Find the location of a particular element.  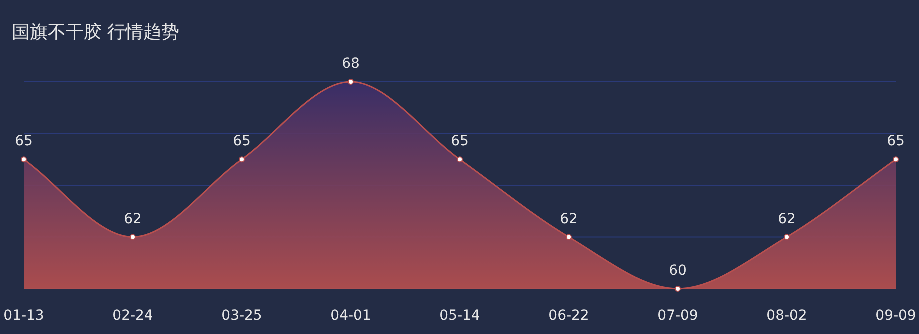

data-label: 68 is located at coordinates (351, 64).